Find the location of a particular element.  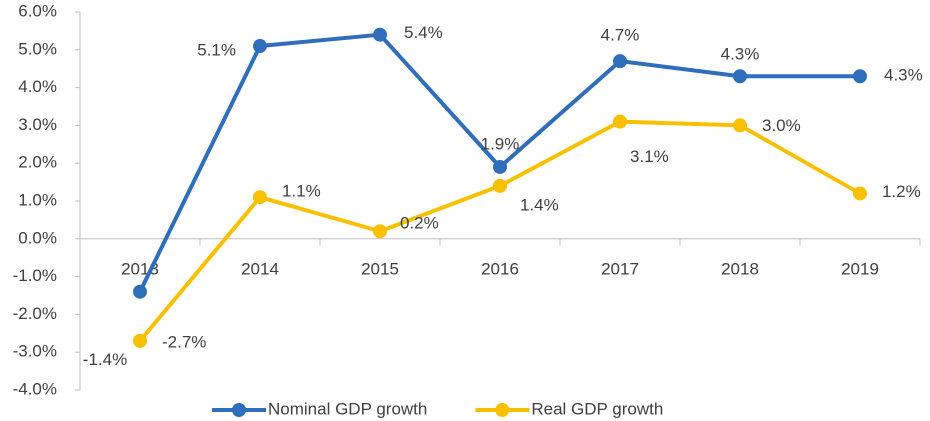

data-label: -1.4% is located at coordinates (105, 359).